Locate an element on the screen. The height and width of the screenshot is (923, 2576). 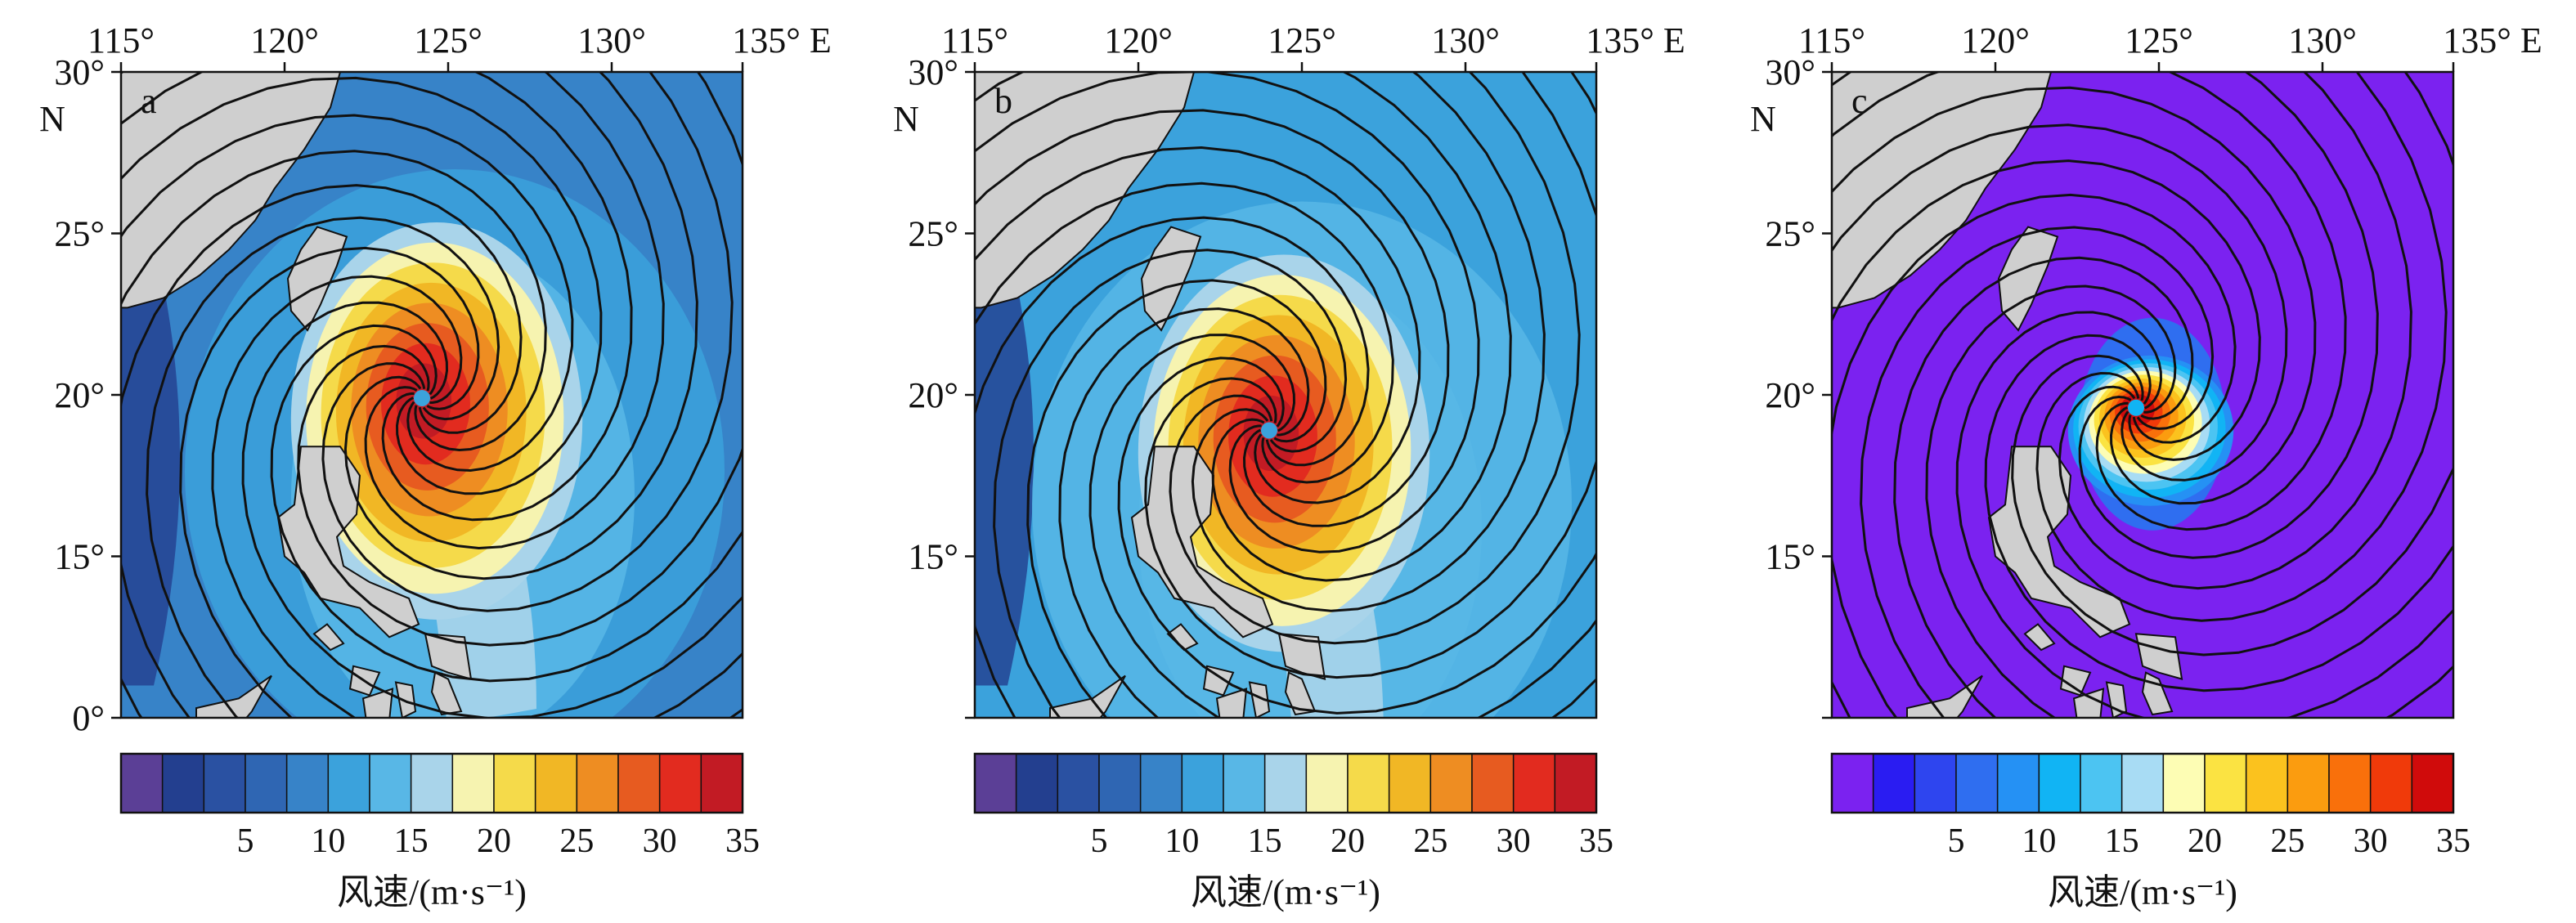
panel-label: b is located at coordinates (1003, 101).